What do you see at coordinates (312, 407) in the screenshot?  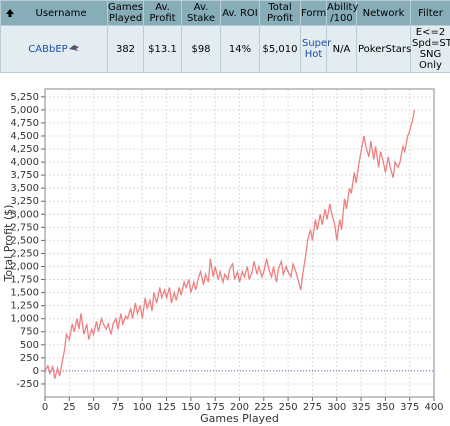 I see `x-tick-label: 275` at bounding box center [312, 407].